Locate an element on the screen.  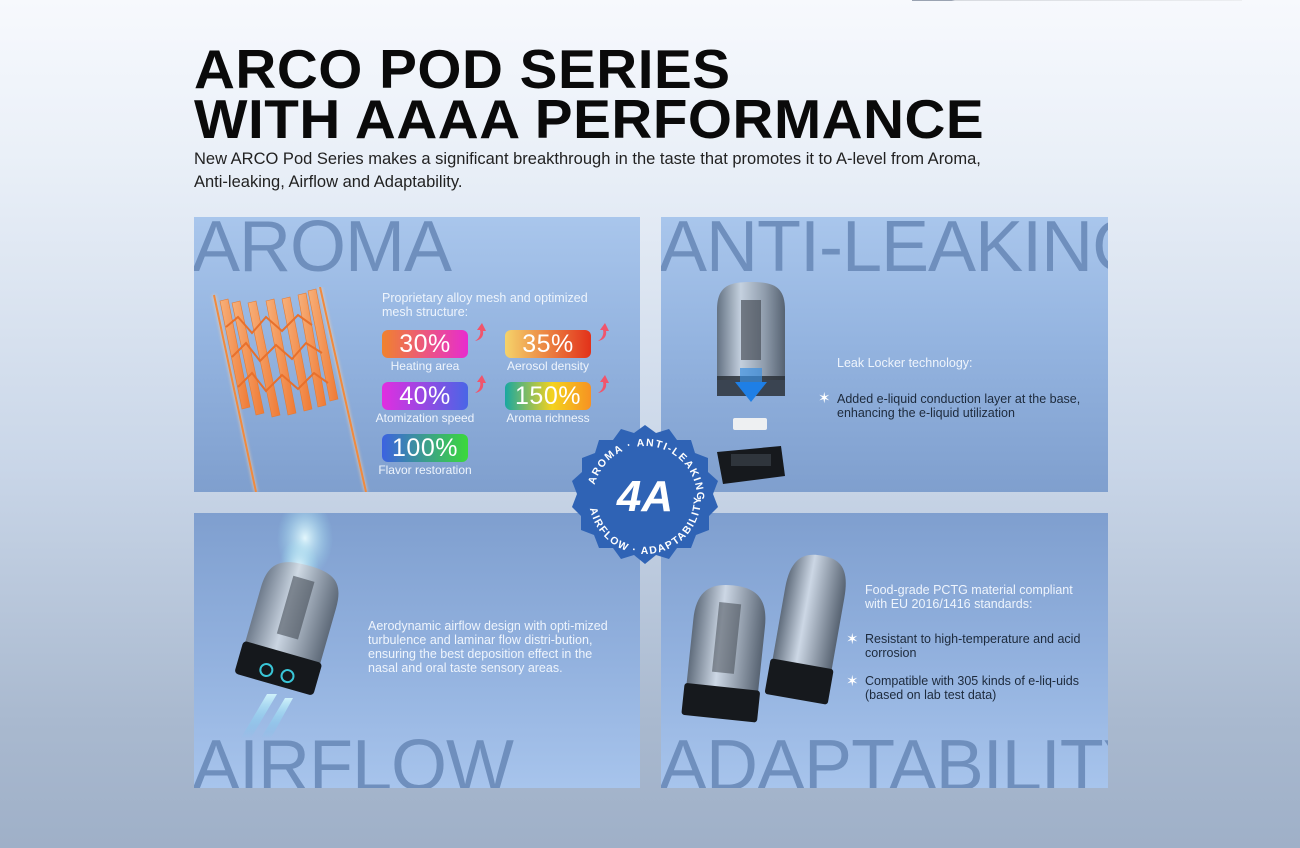
page-title: ARCO POD SERIES WITH AAAA PERFORMANCE is located at coordinates (589, 94).